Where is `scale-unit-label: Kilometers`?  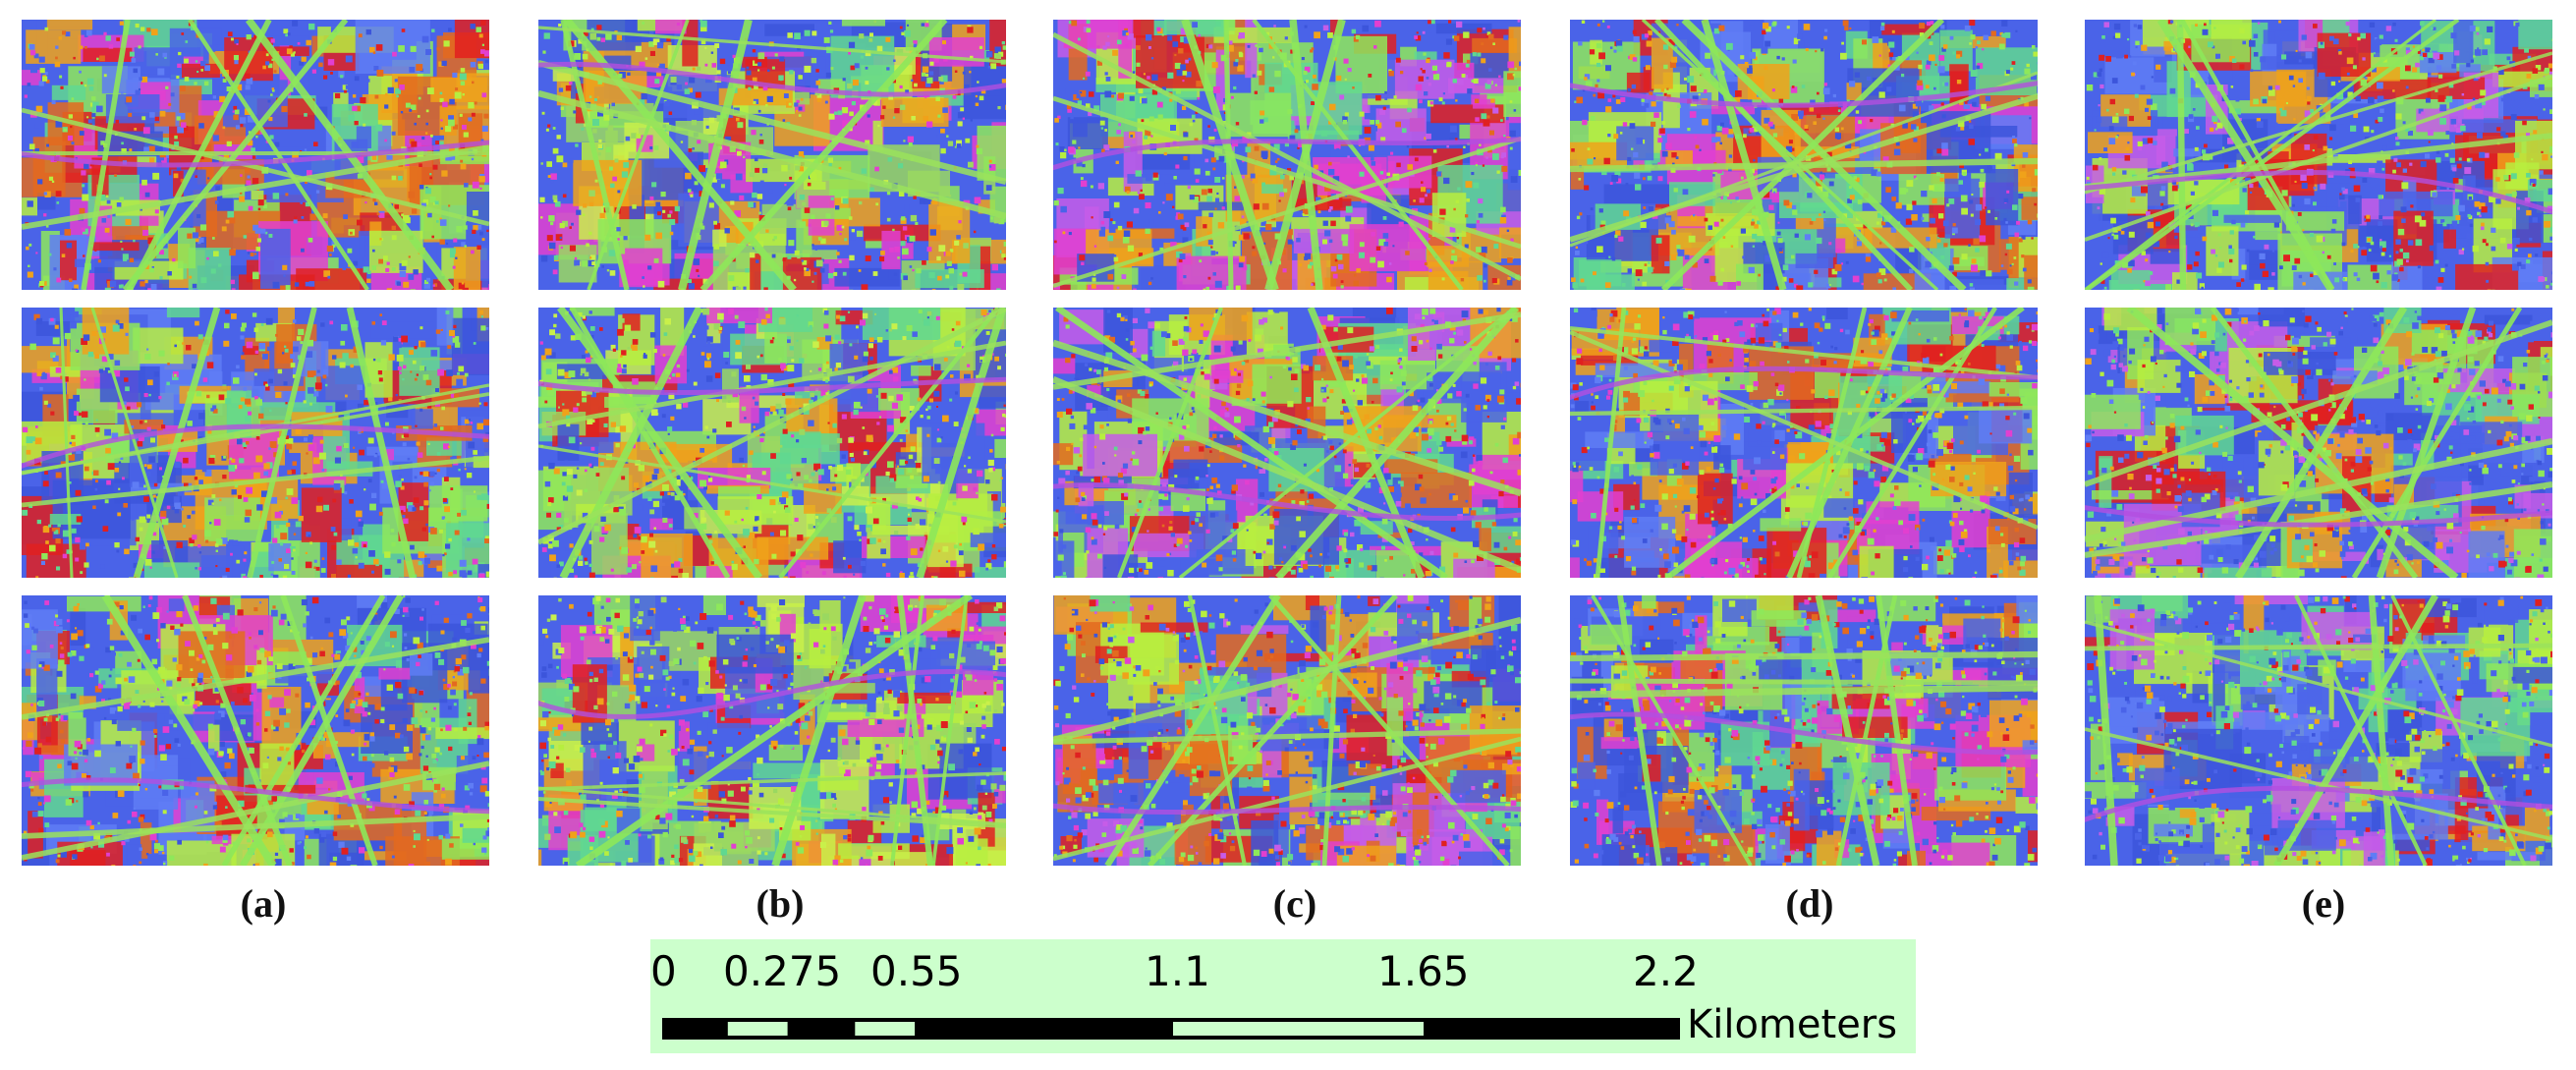 scale-unit-label: Kilometers is located at coordinates (1792, 1024).